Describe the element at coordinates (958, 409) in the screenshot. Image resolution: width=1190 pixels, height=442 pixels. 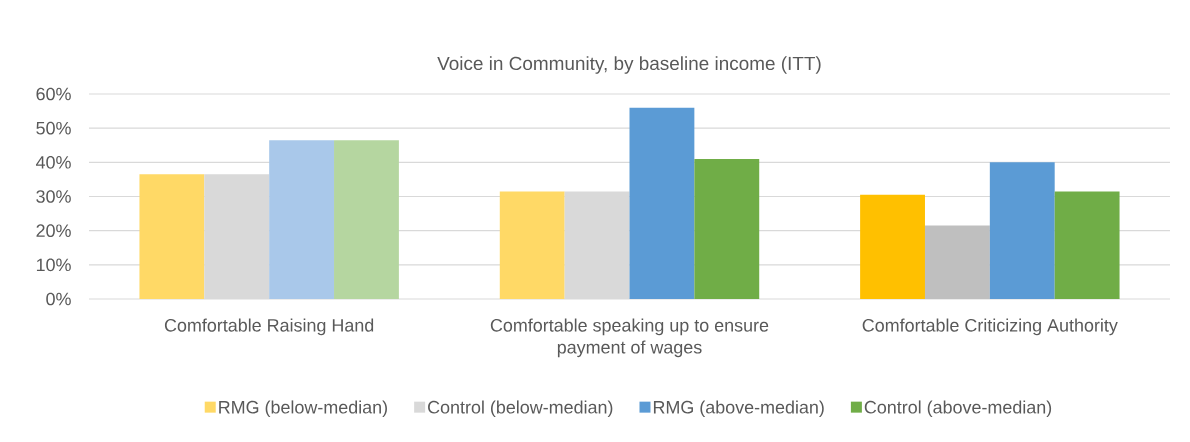
I see `legend-label: Control (above-median)` at that location.